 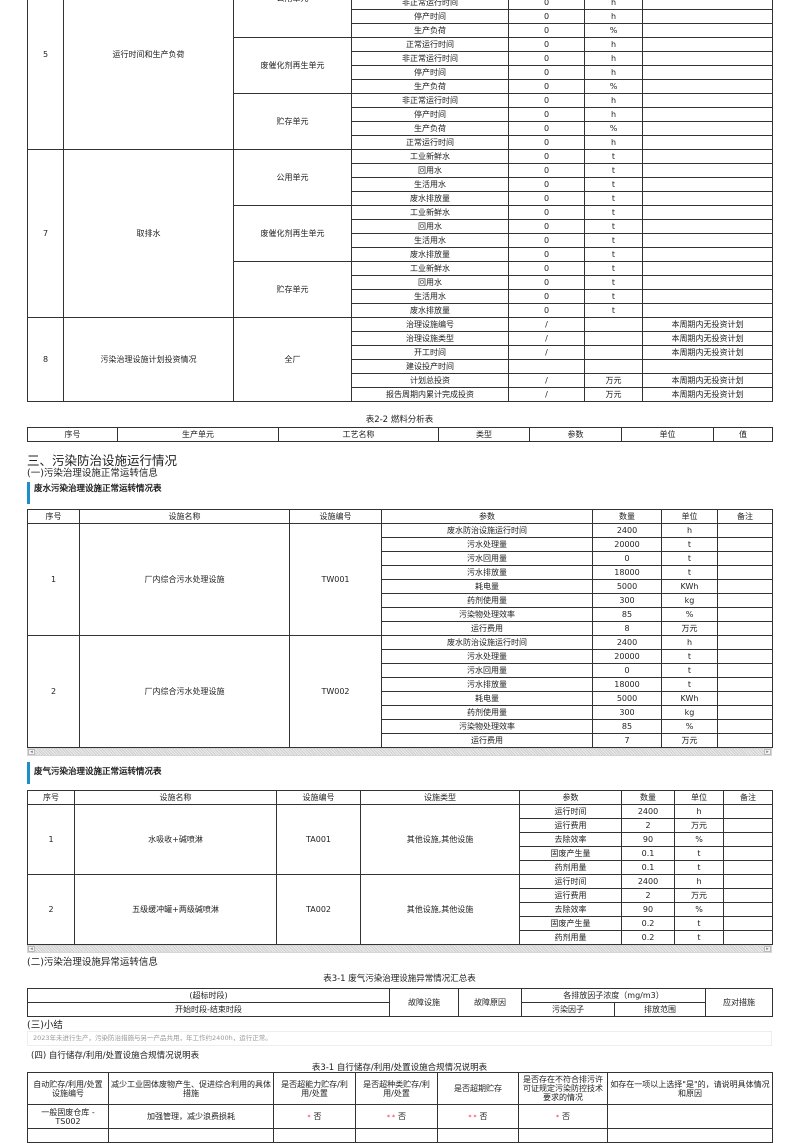 I want to click on param-value: 0.2, so click(x=648, y=937).